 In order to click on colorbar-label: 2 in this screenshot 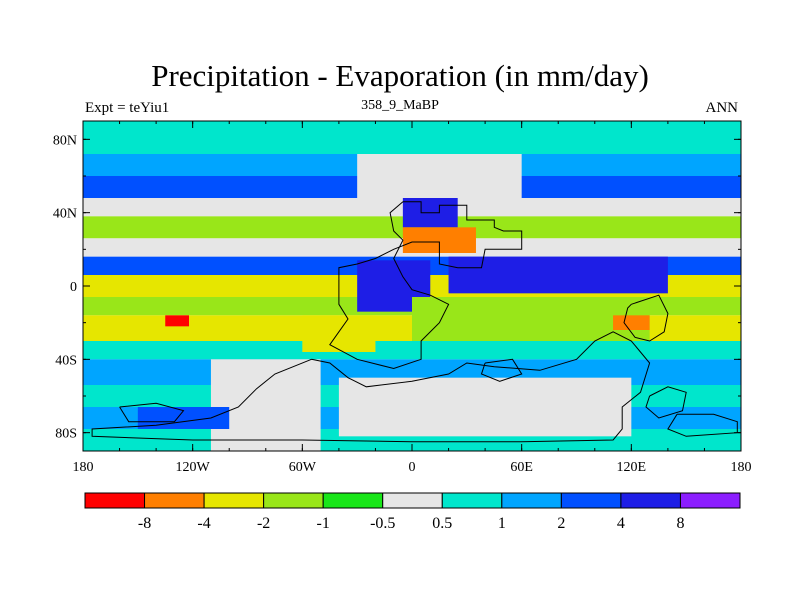, I will do `click(561, 523)`.